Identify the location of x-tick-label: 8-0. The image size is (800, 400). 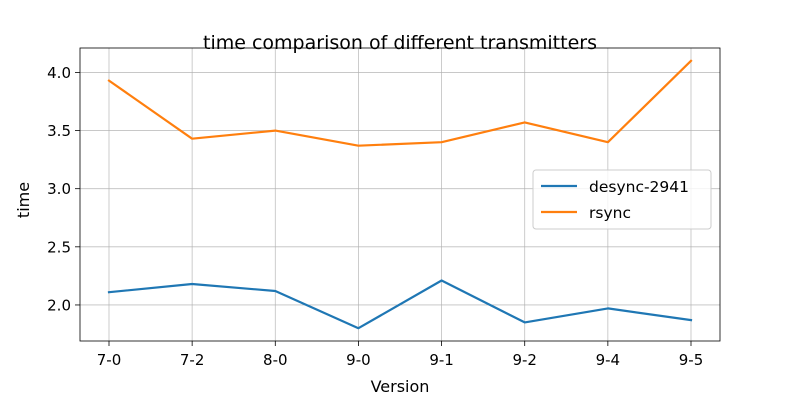
(275, 360).